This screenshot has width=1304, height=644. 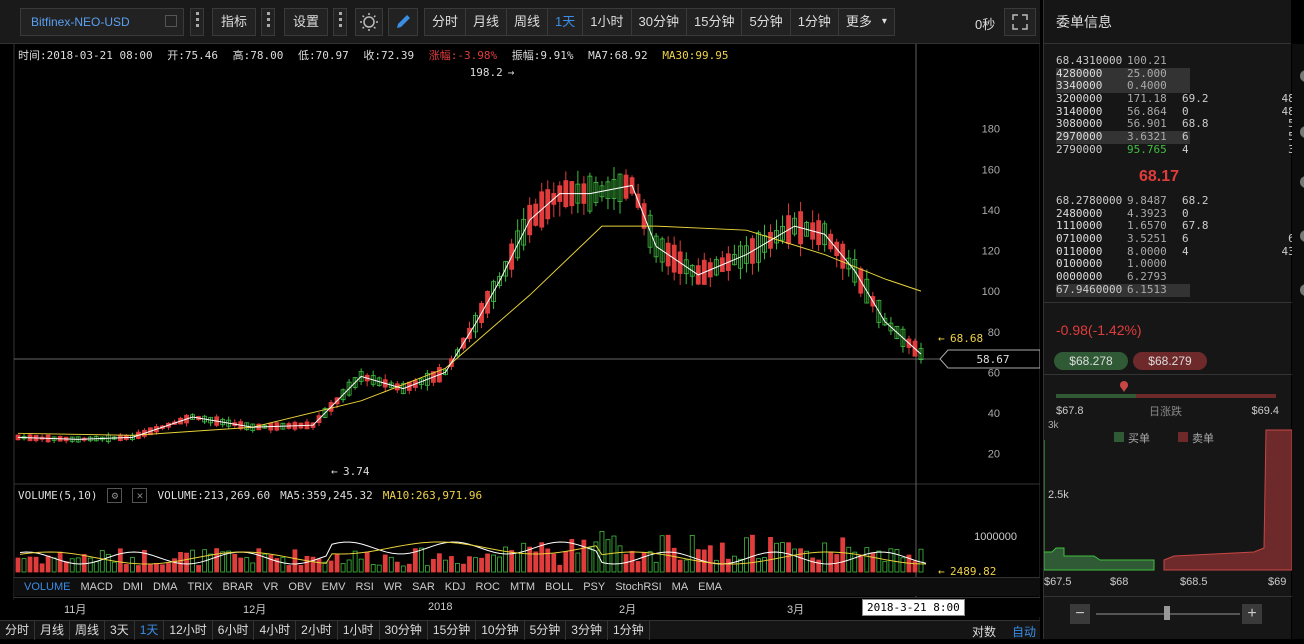 What do you see at coordinates (333, 587) in the screenshot?
I see `indicator-tab: EMV` at bounding box center [333, 587].